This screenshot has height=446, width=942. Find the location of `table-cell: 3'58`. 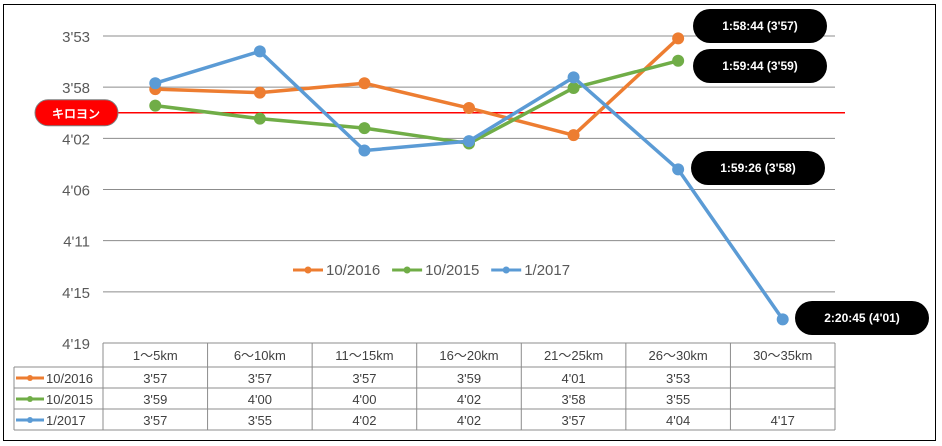

table-cell: 3'58 is located at coordinates (573, 399).